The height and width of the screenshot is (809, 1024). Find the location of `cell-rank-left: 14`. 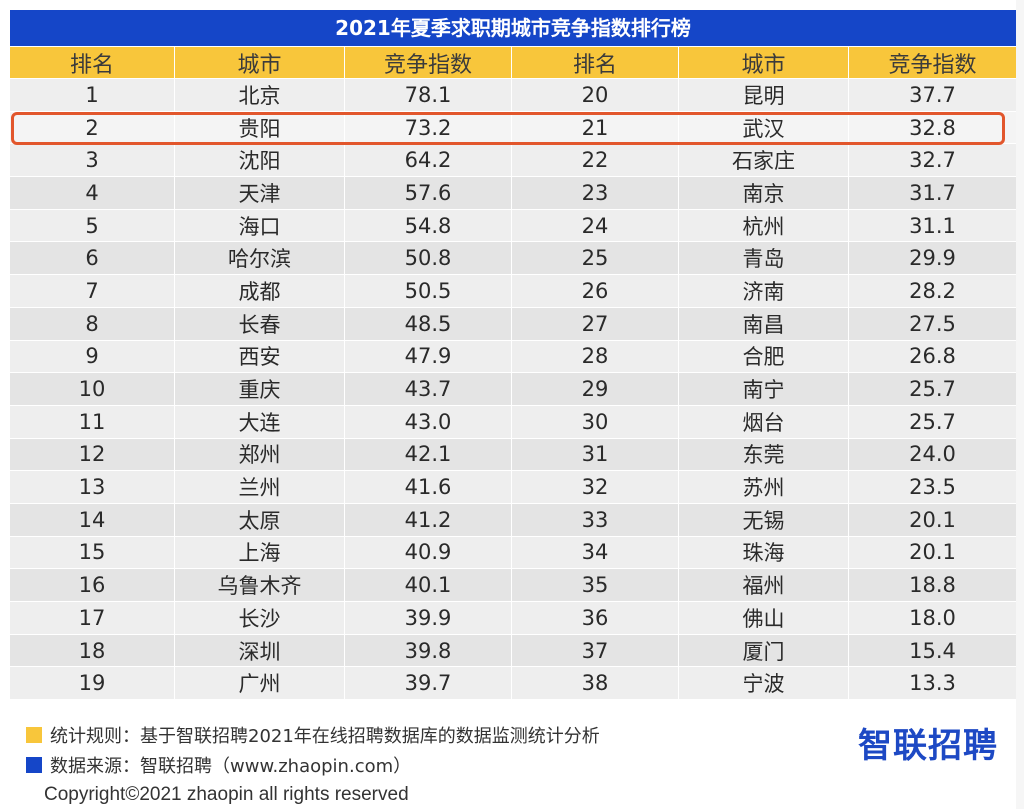

cell-rank-left: 14 is located at coordinates (92, 519).